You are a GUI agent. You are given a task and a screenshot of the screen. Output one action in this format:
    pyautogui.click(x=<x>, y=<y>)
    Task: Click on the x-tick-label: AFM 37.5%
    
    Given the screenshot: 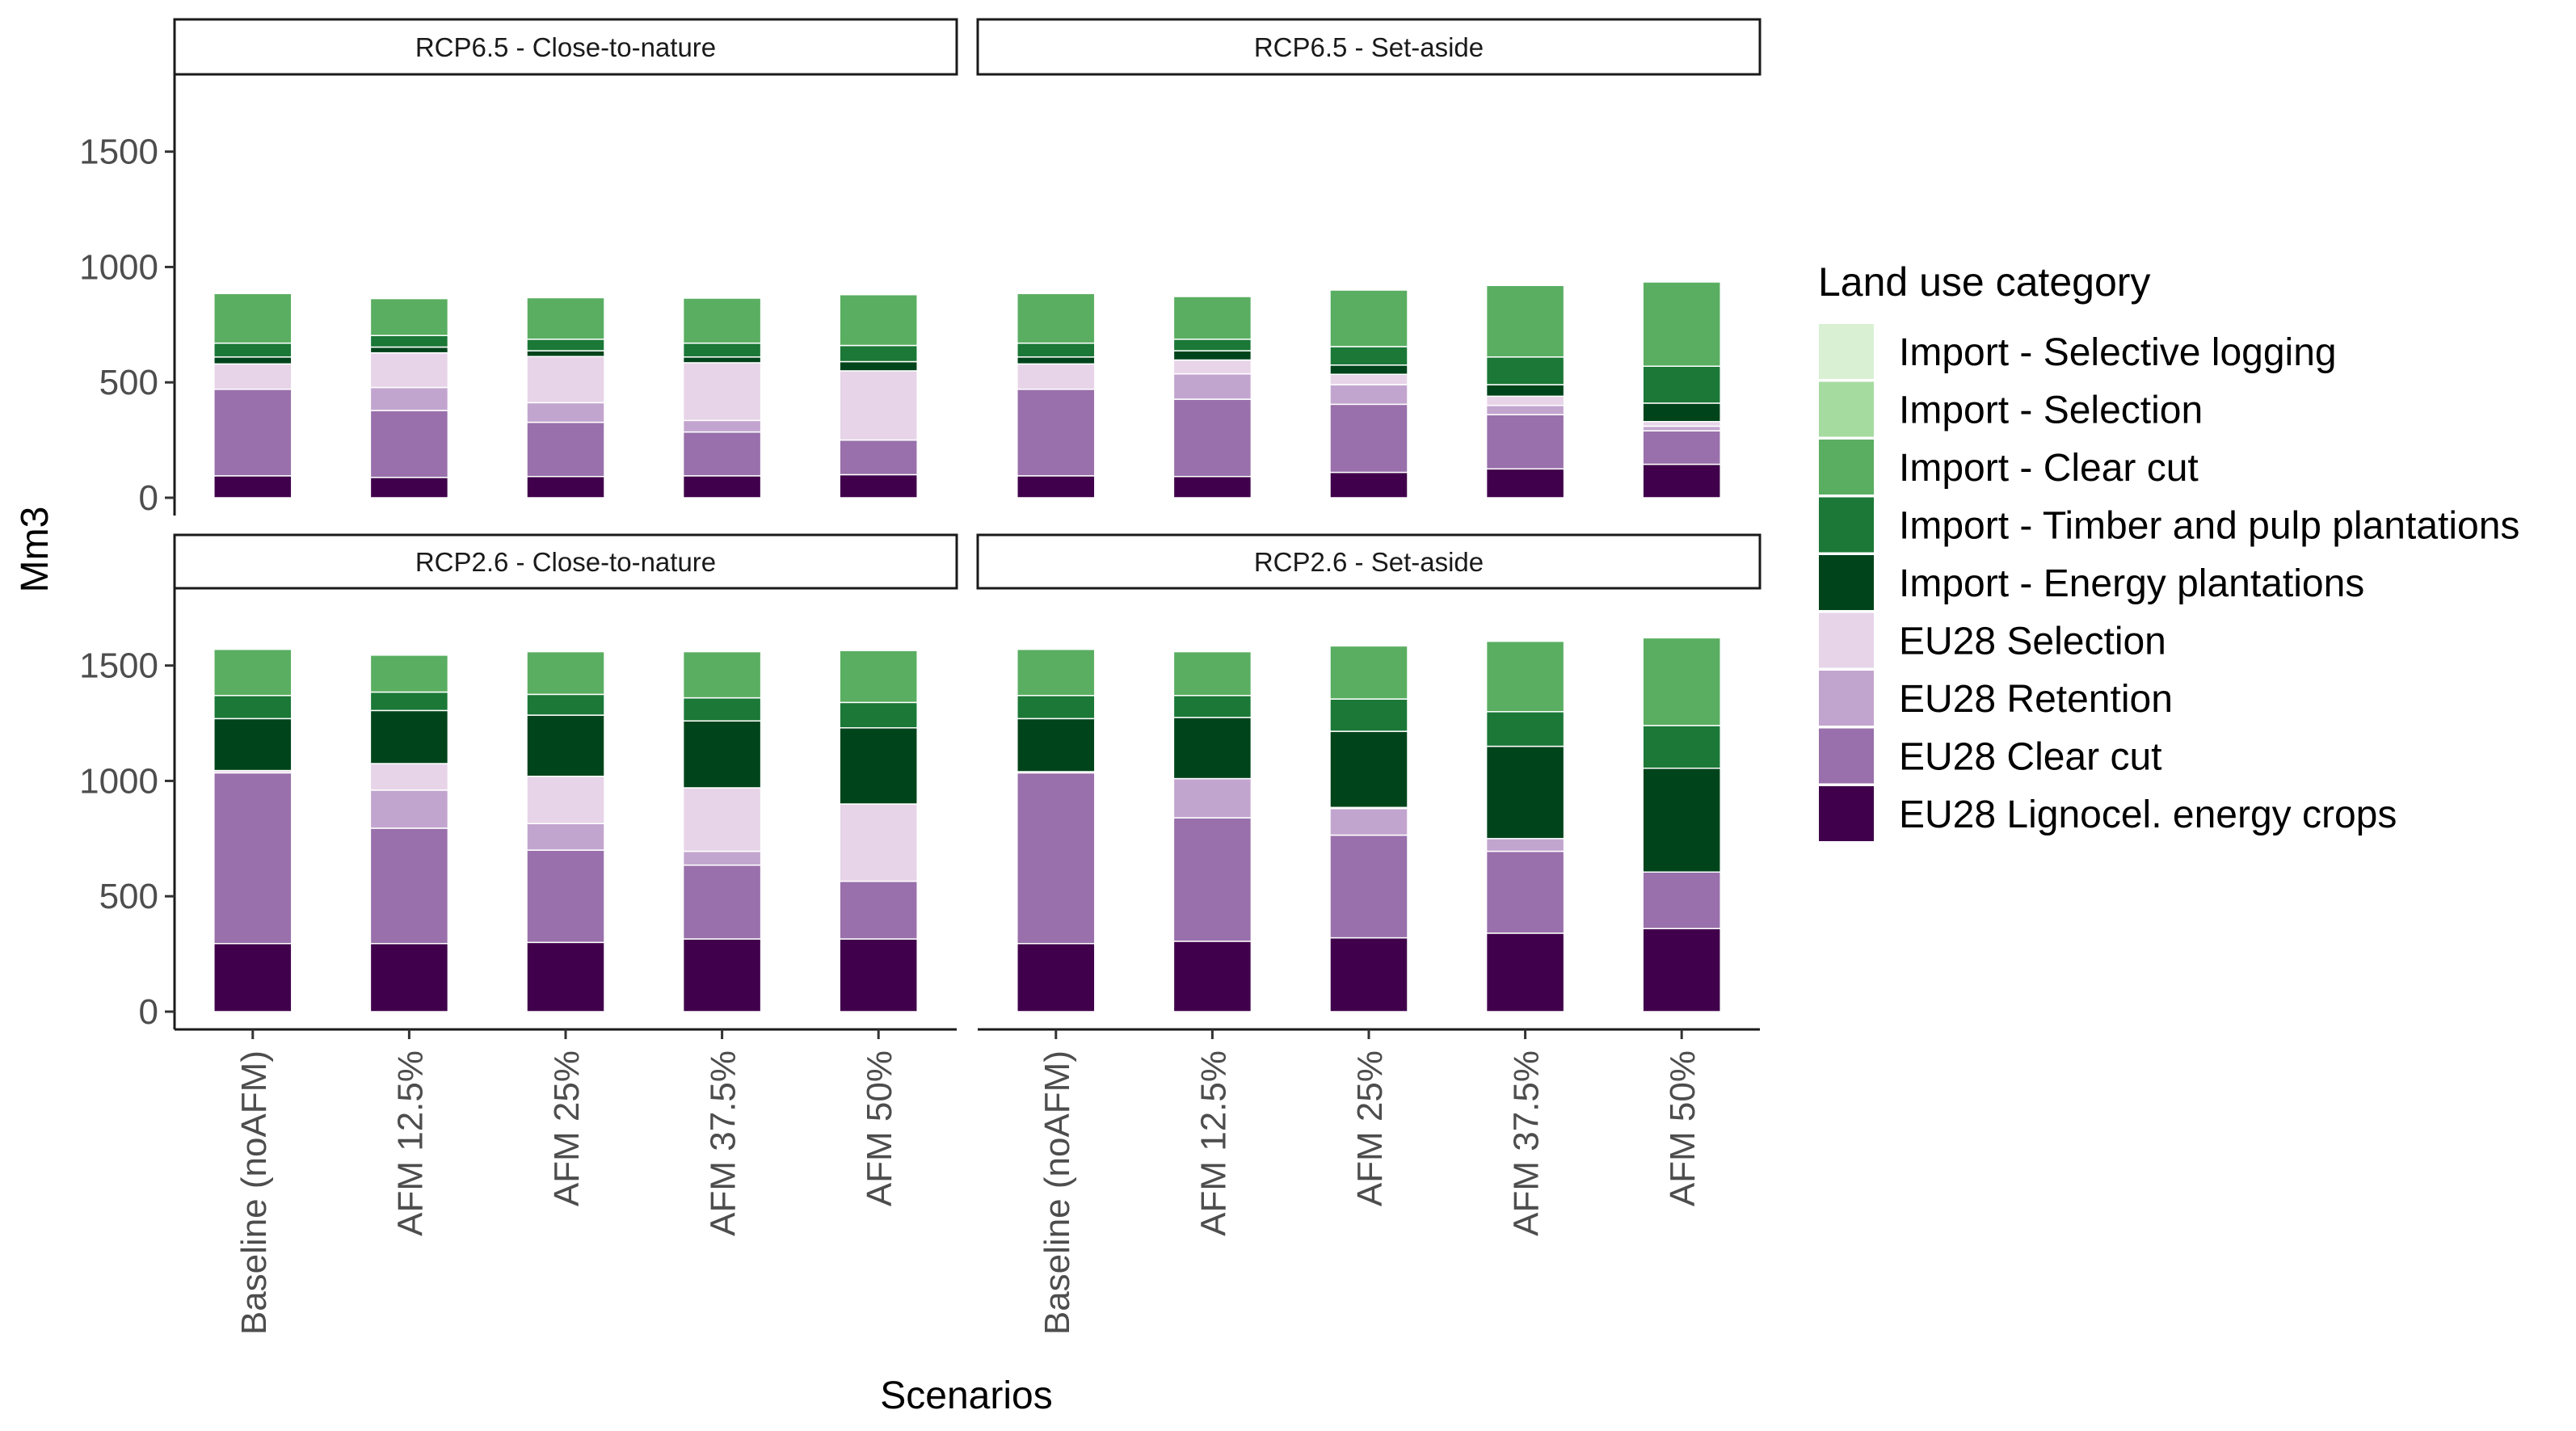 What is the action you would take?
    pyautogui.click(x=723, y=1143)
    